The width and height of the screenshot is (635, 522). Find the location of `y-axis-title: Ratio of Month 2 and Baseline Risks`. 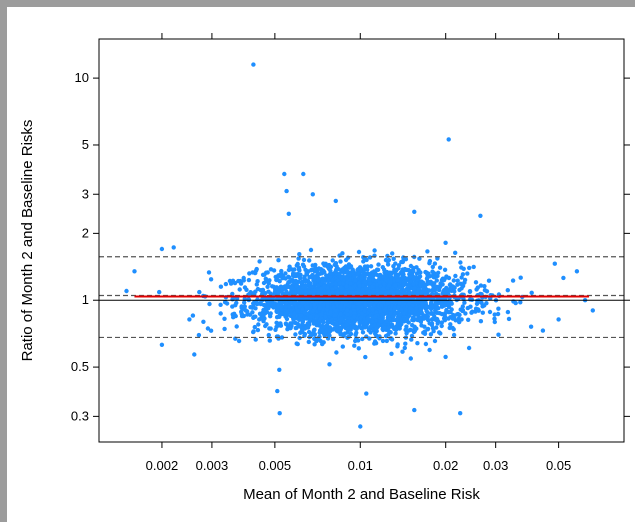

y-axis-title: Ratio of Month 2 and Baseline Risks is located at coordinates (27, 241).